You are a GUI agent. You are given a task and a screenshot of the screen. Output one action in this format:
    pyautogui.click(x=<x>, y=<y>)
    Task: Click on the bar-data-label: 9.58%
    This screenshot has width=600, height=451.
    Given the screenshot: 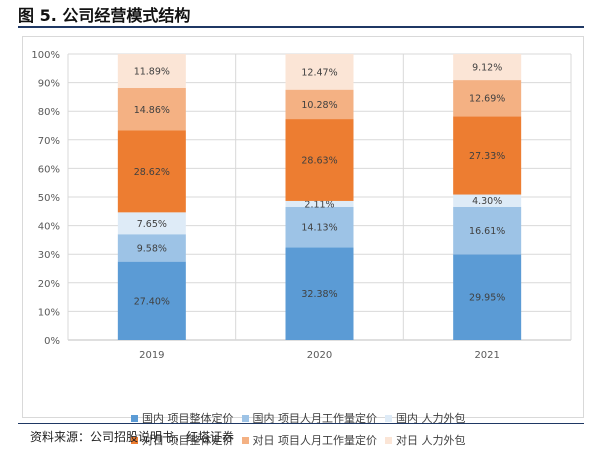 What is the action you would take?
    pyautogui.click(x=152, y=248)
    